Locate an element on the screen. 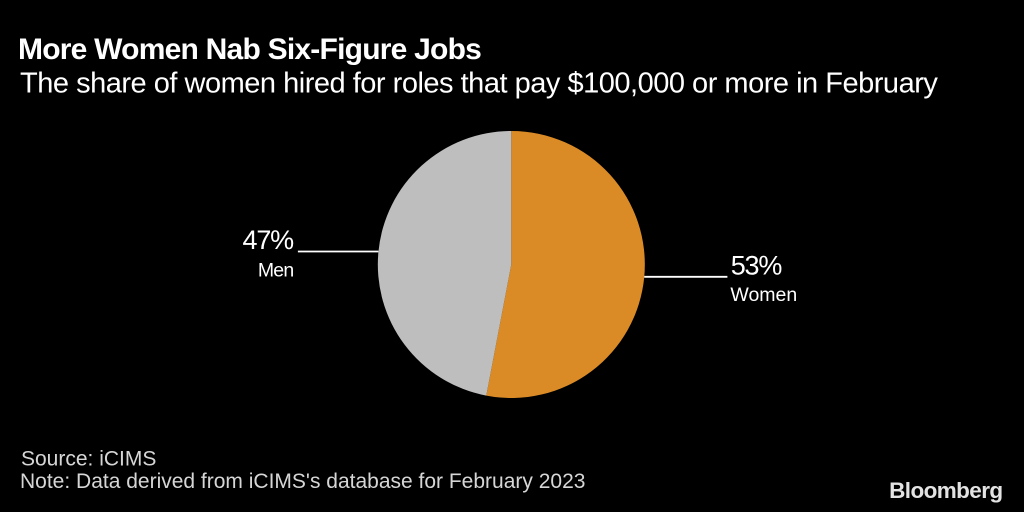 This screenshot has height=512, width=1024. svg-text: Source: iCIMS is located at coordinates (88, 459).